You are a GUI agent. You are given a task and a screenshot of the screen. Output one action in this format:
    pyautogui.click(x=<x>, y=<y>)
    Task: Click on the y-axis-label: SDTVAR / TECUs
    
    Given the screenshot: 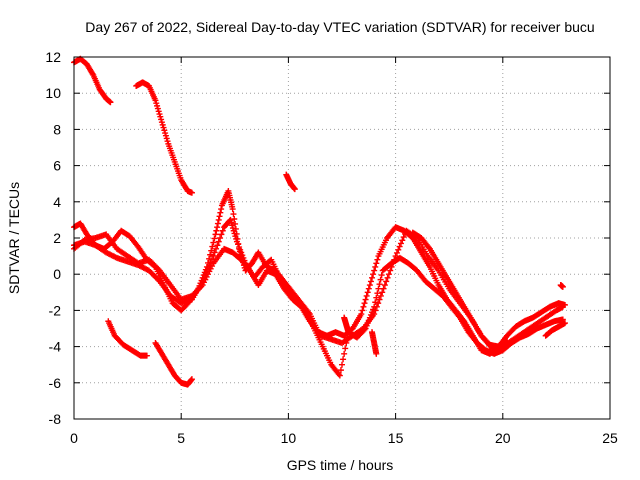 What is the action you would take?
    pyautogui.click(x=14, y=238)
    